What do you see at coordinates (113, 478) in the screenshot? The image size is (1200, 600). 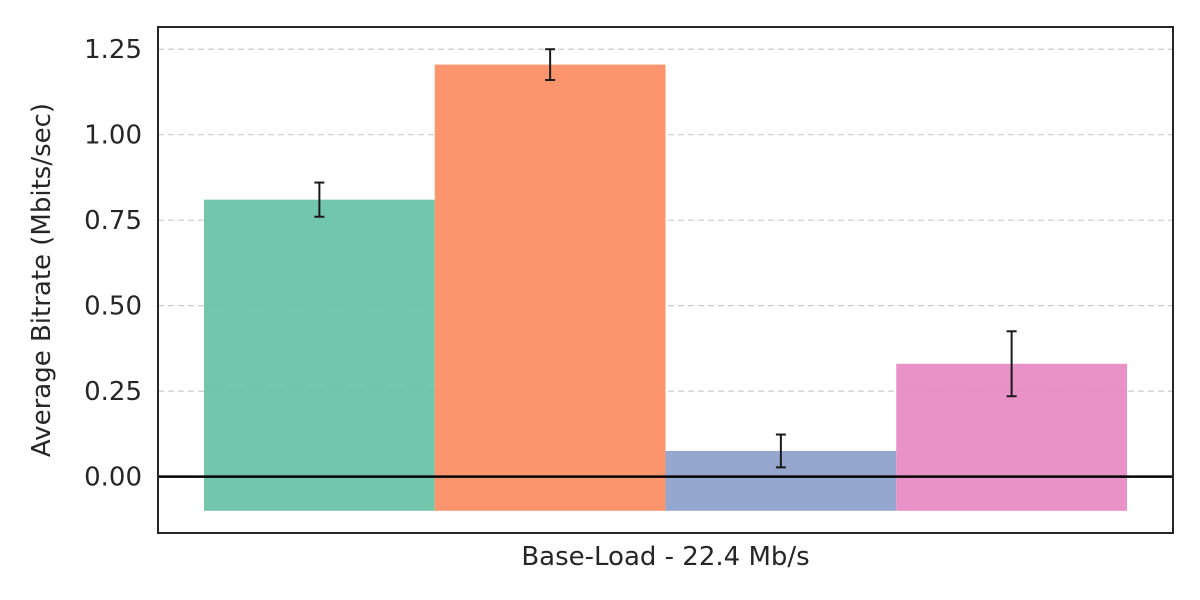 I see `y-tick-label: 0.00` at bounding box center [113, 478].